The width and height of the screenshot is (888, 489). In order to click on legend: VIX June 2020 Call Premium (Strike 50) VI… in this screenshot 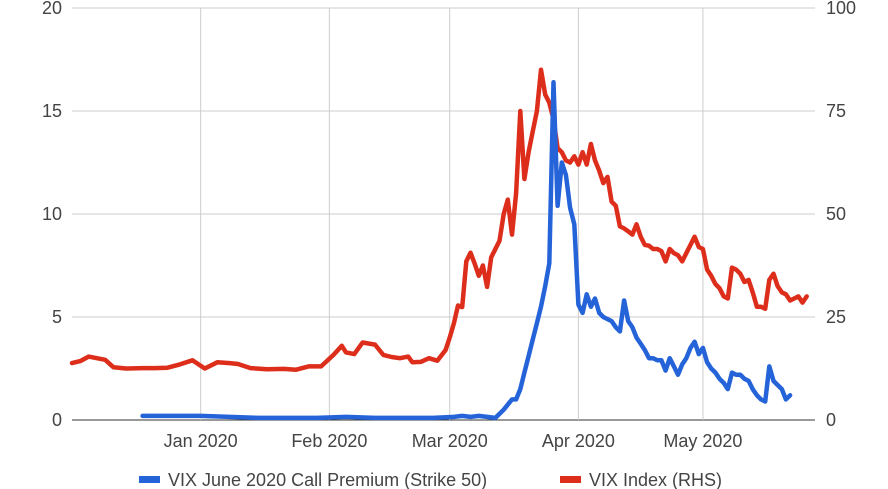, I will do `click(430, 479)`.